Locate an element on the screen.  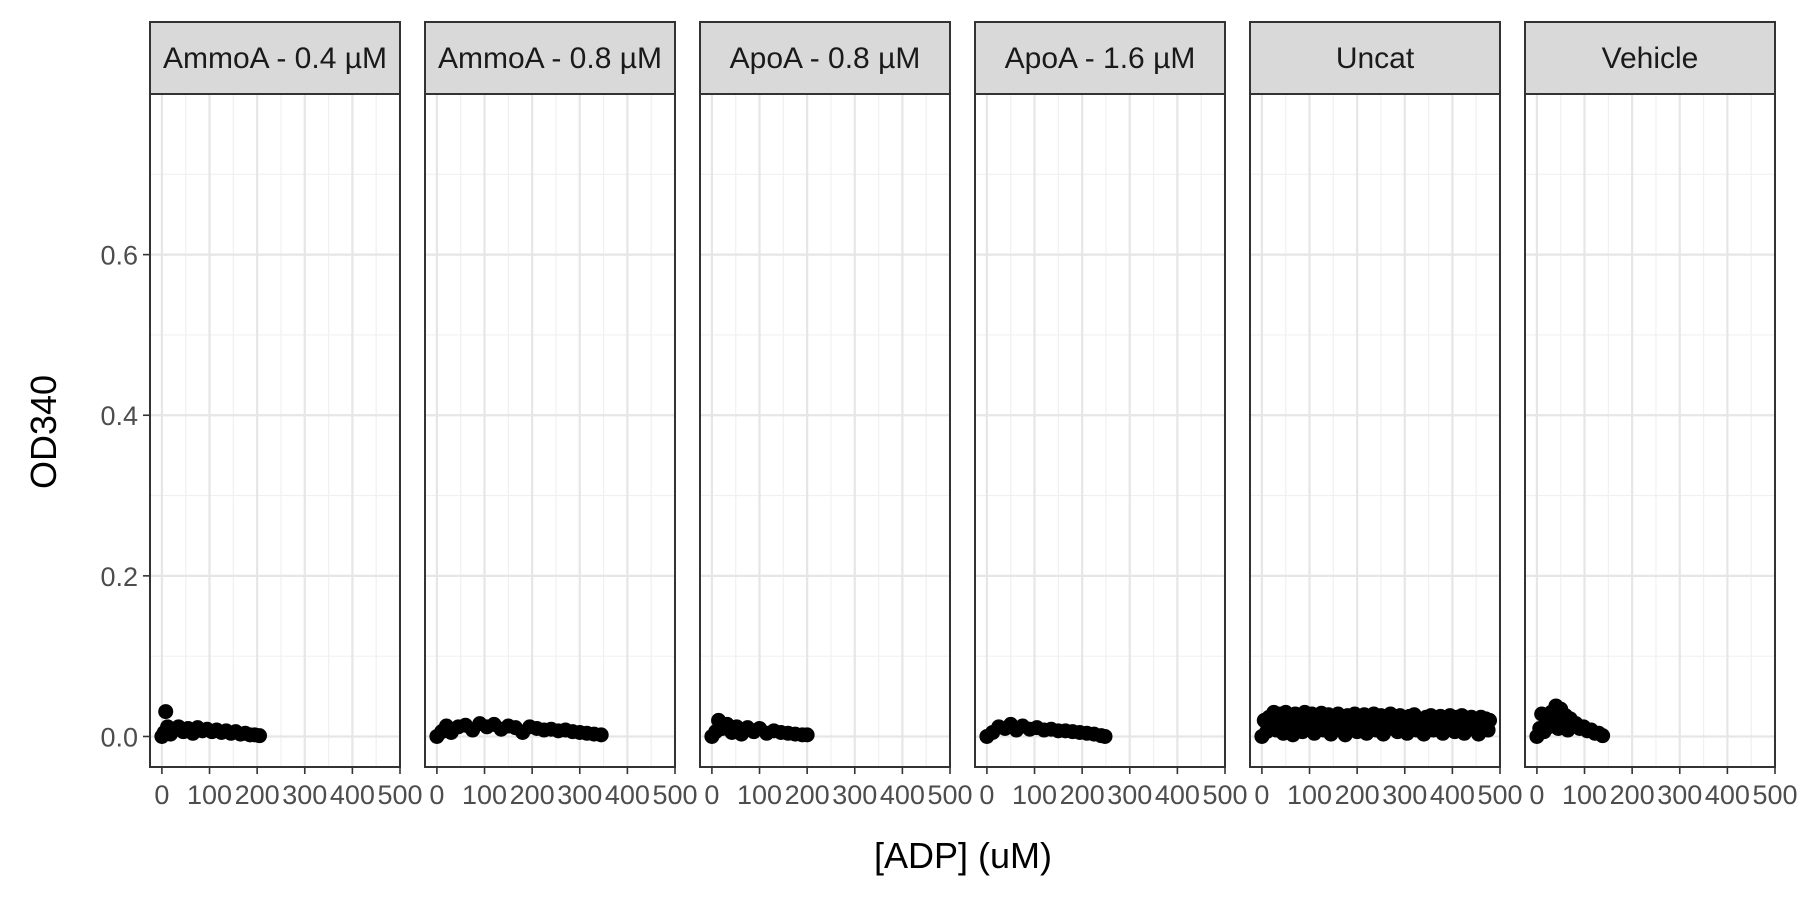
facet-strip-label: AmmoA - 0.4 µM is located at coordinates (275, 58).